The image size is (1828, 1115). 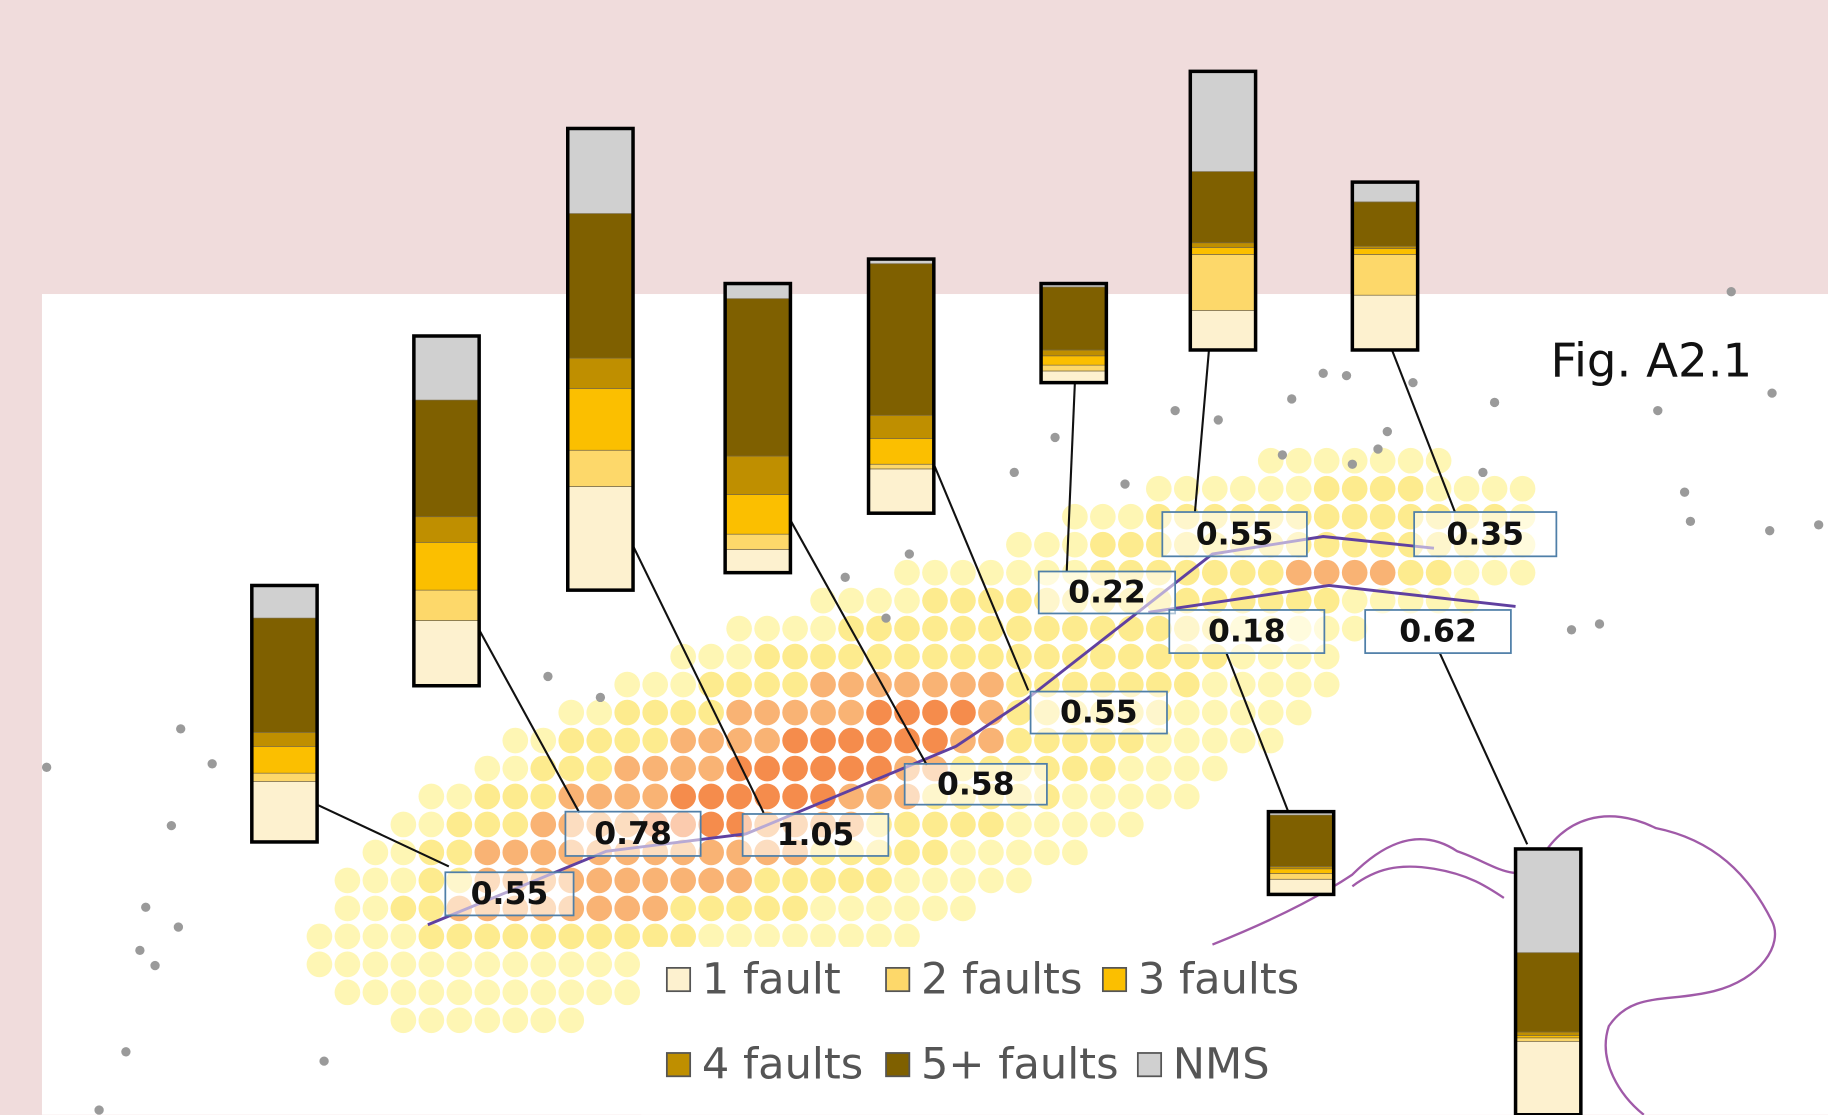 I want to click on route-line, so click(x=1332, y=599).